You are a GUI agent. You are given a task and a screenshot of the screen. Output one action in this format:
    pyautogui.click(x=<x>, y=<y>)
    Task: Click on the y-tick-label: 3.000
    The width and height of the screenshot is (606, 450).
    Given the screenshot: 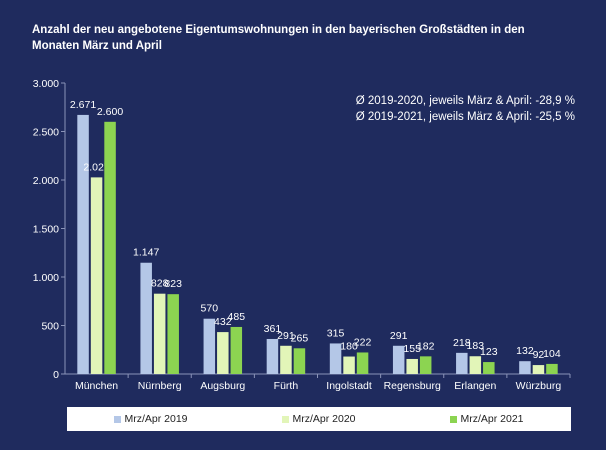 What is the action you would take?
    pyautogui.click(x=46, y=84)
    